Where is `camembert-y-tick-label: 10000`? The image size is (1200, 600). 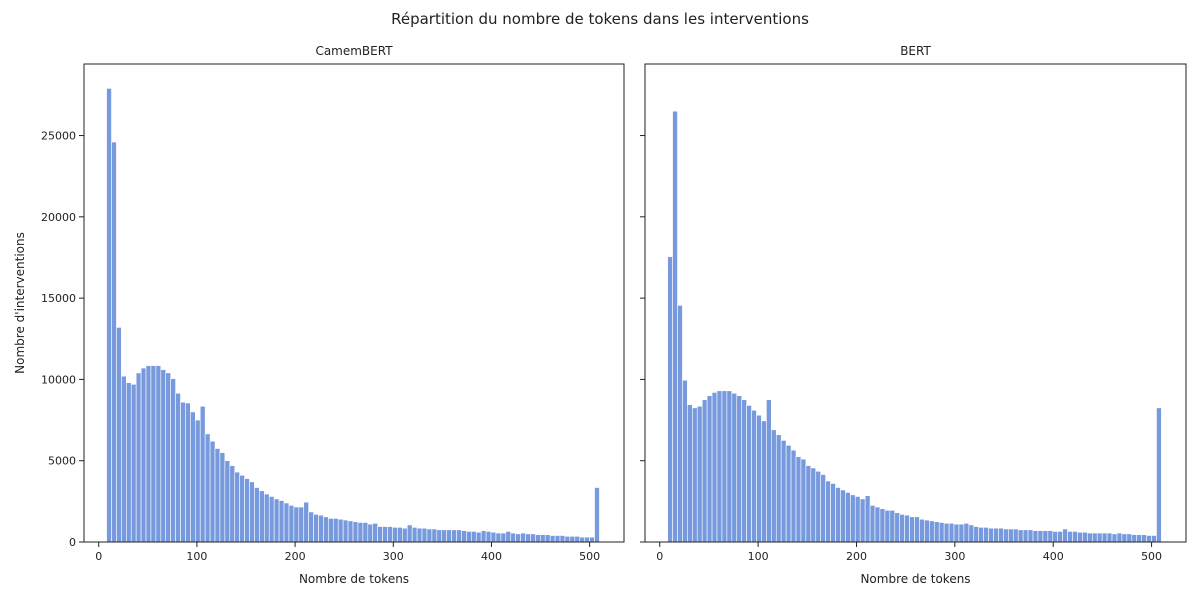 camembert-y-tick-label: 10000 is located at coordinates (58, 379).